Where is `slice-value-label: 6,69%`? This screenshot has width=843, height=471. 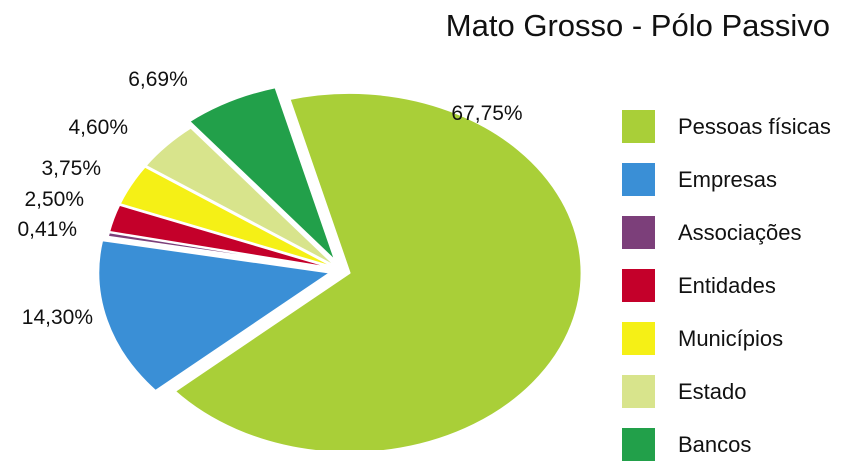
slice-value-label: 6,69% is located at coordinates (158, 79).